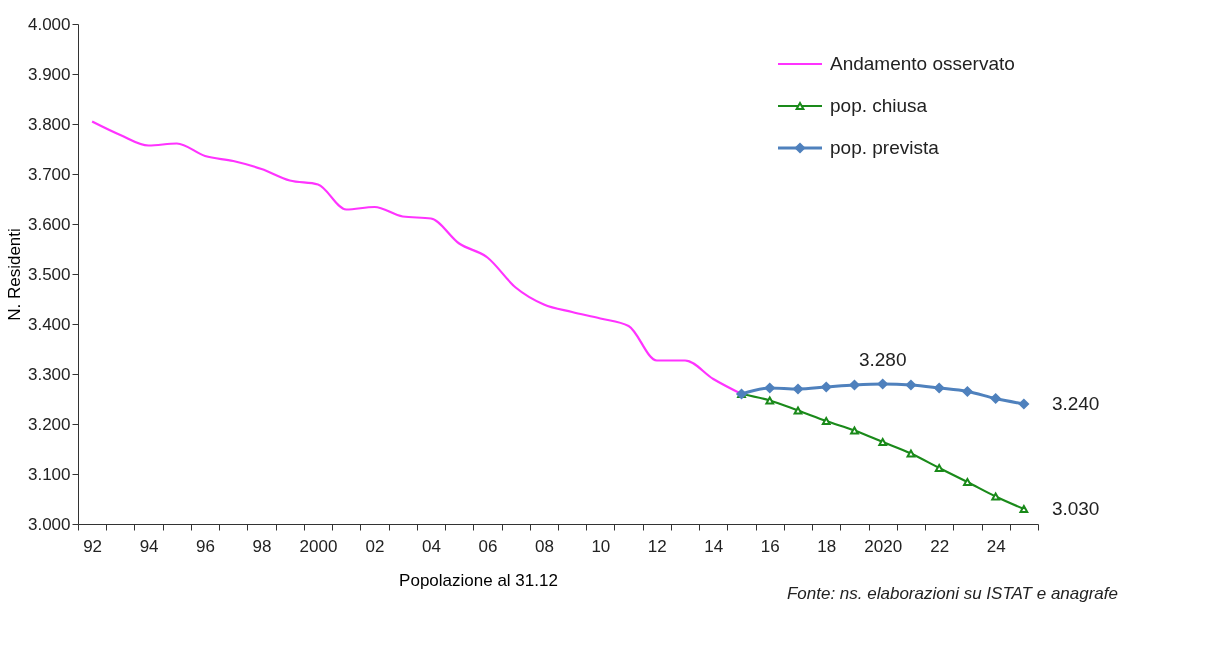  What do you see at coordinates (49, 174) in the screenshot?
I see `y-tick-label: 3.700` at bounding box center [49, 174].